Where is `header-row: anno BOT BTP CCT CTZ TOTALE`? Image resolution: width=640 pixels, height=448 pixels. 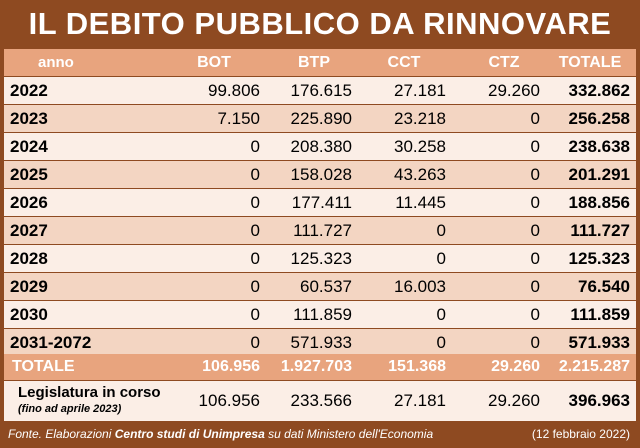 header-row: anno BOT BTP CCT CTZ TOTALE is located at coordinates (320, 62).